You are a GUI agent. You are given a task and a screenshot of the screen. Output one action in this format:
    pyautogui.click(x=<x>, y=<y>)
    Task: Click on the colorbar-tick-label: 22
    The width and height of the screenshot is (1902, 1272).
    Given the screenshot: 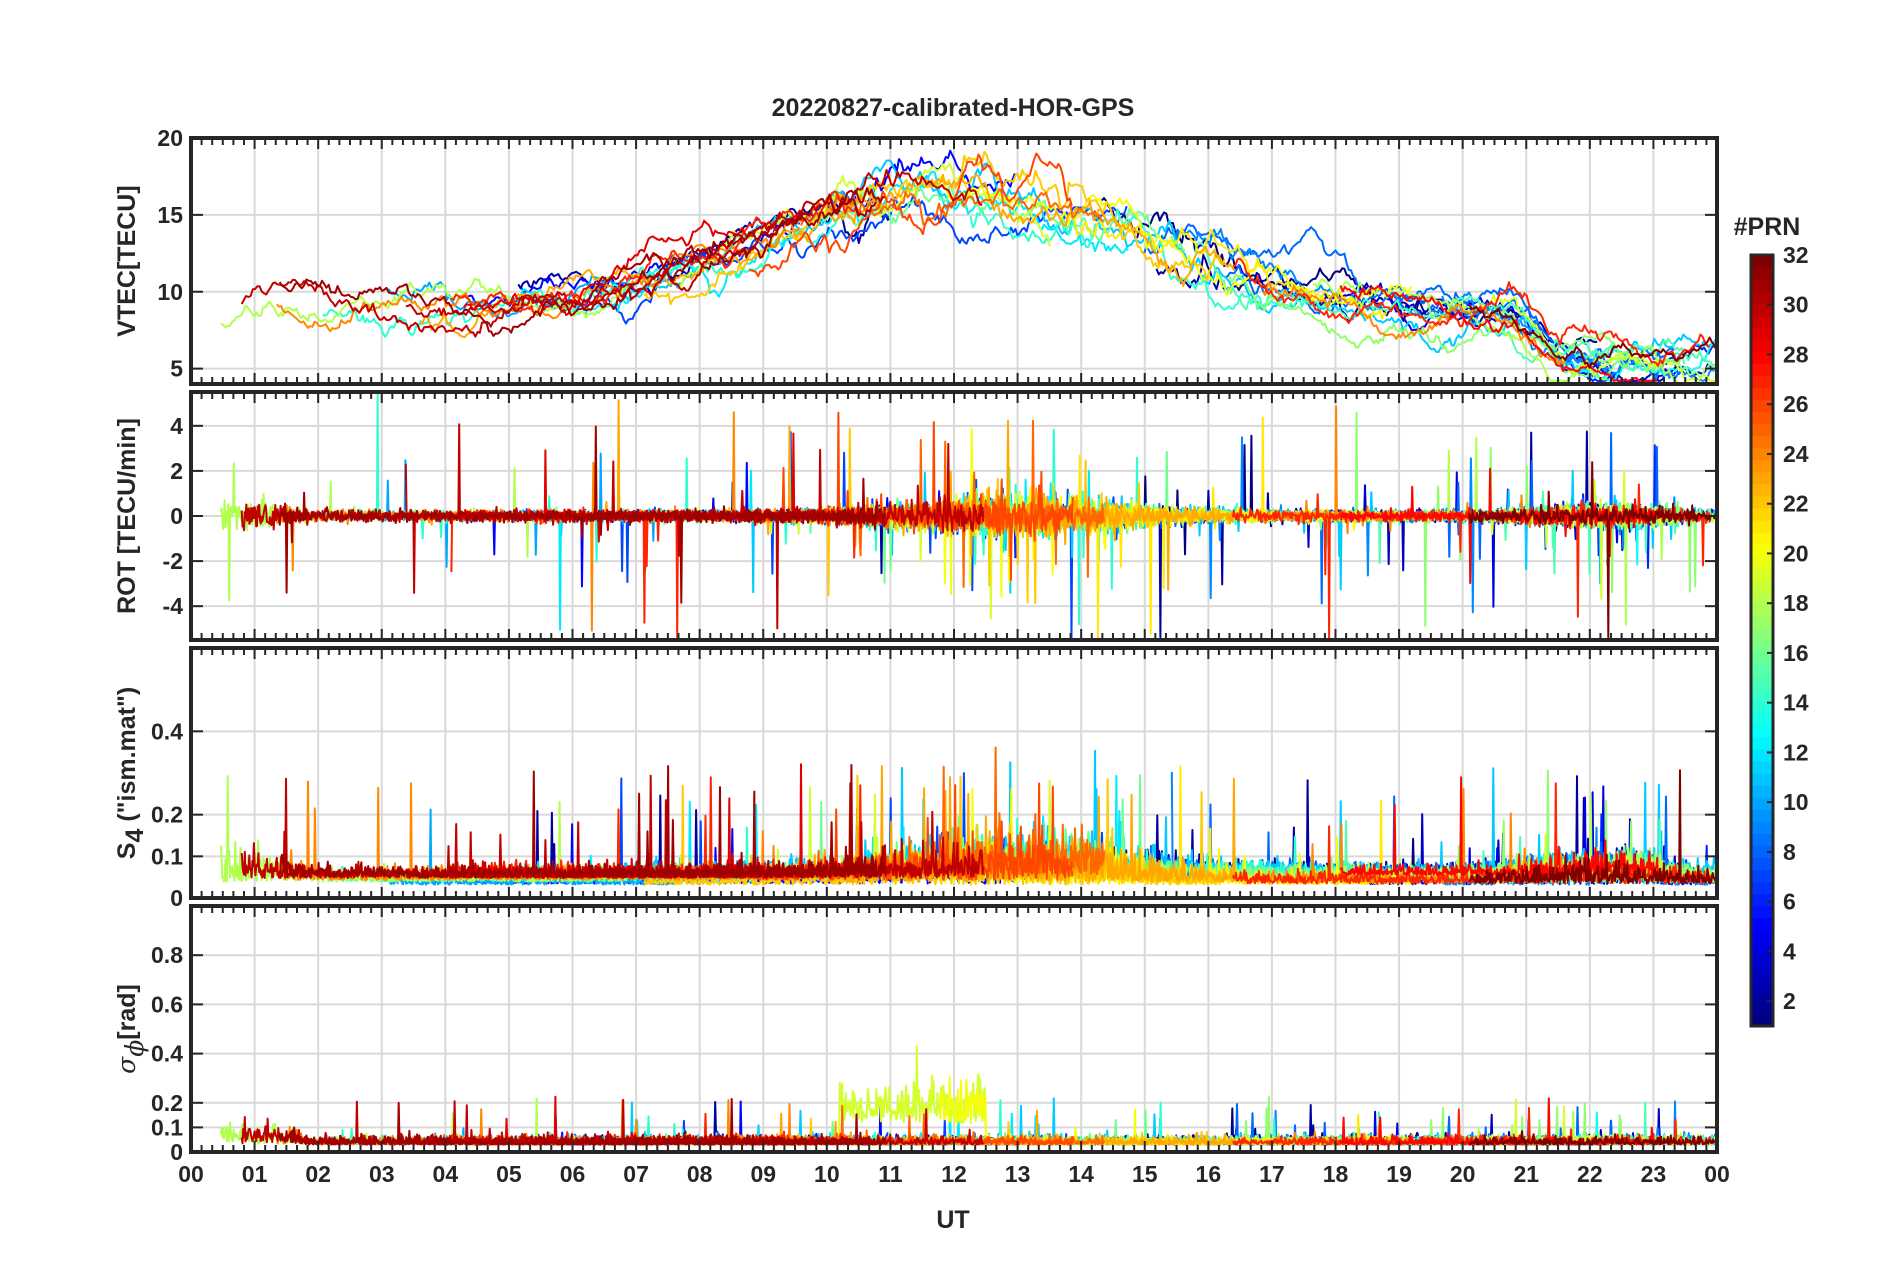 What is the action you would take?
    pyautogui.click(x=1796, y=504)
    